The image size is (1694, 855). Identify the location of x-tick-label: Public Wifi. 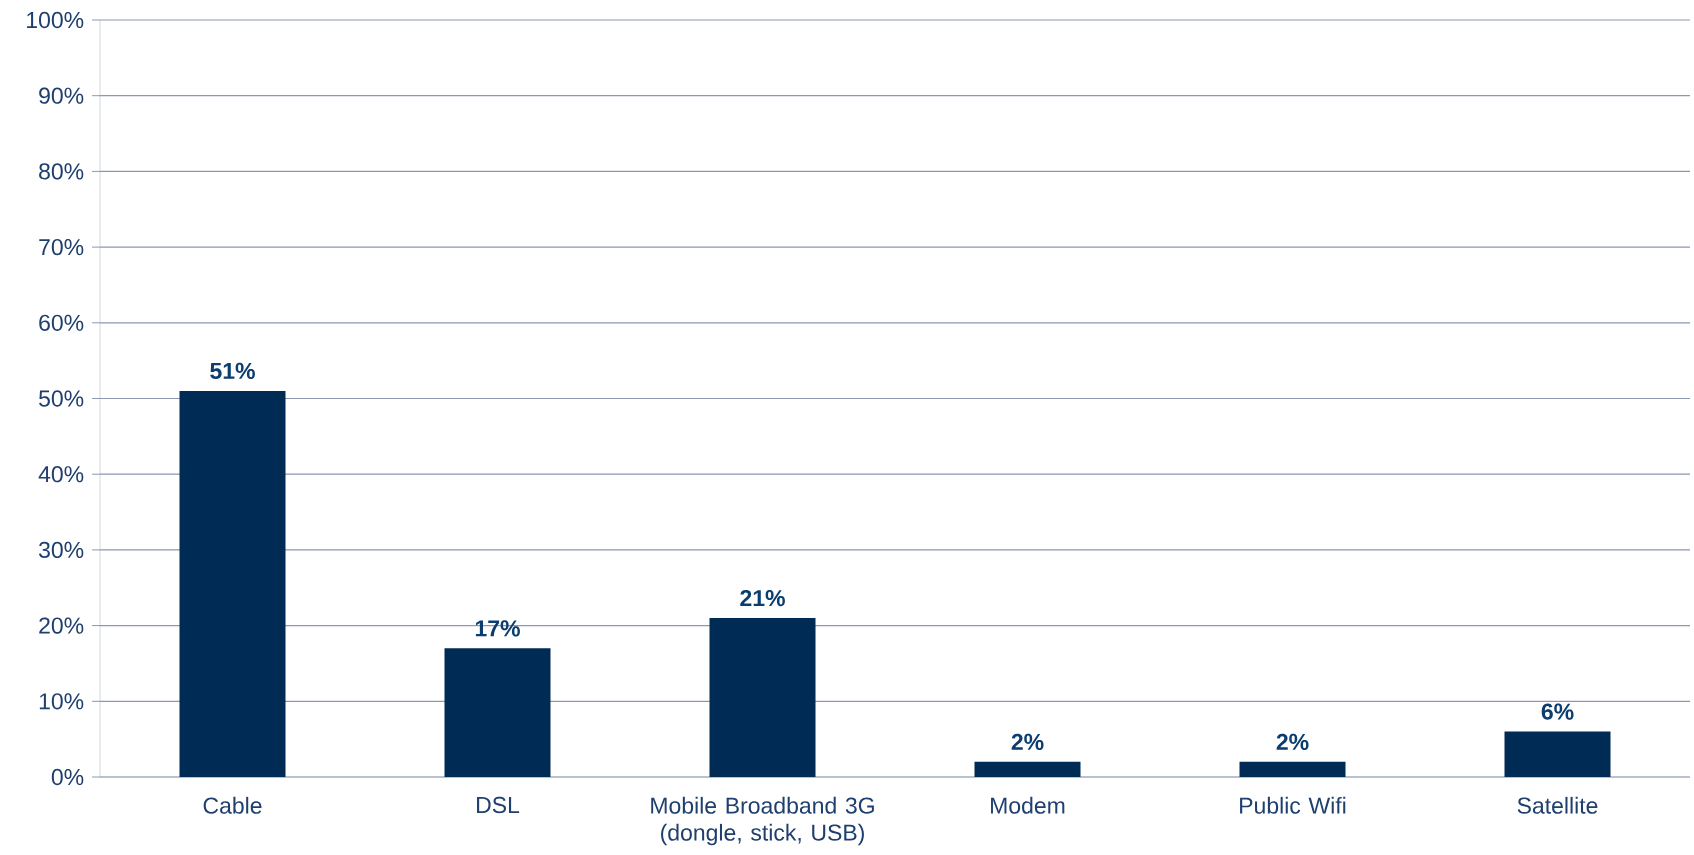
(1293, 805).